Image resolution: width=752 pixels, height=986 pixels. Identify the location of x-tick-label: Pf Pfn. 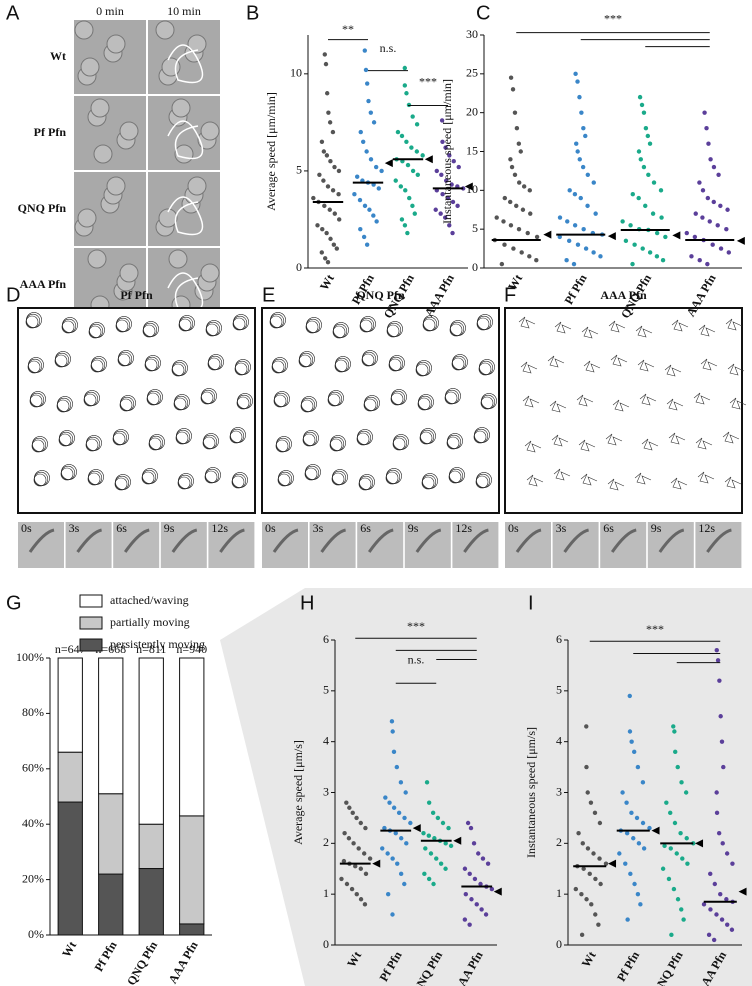
(575, 289).